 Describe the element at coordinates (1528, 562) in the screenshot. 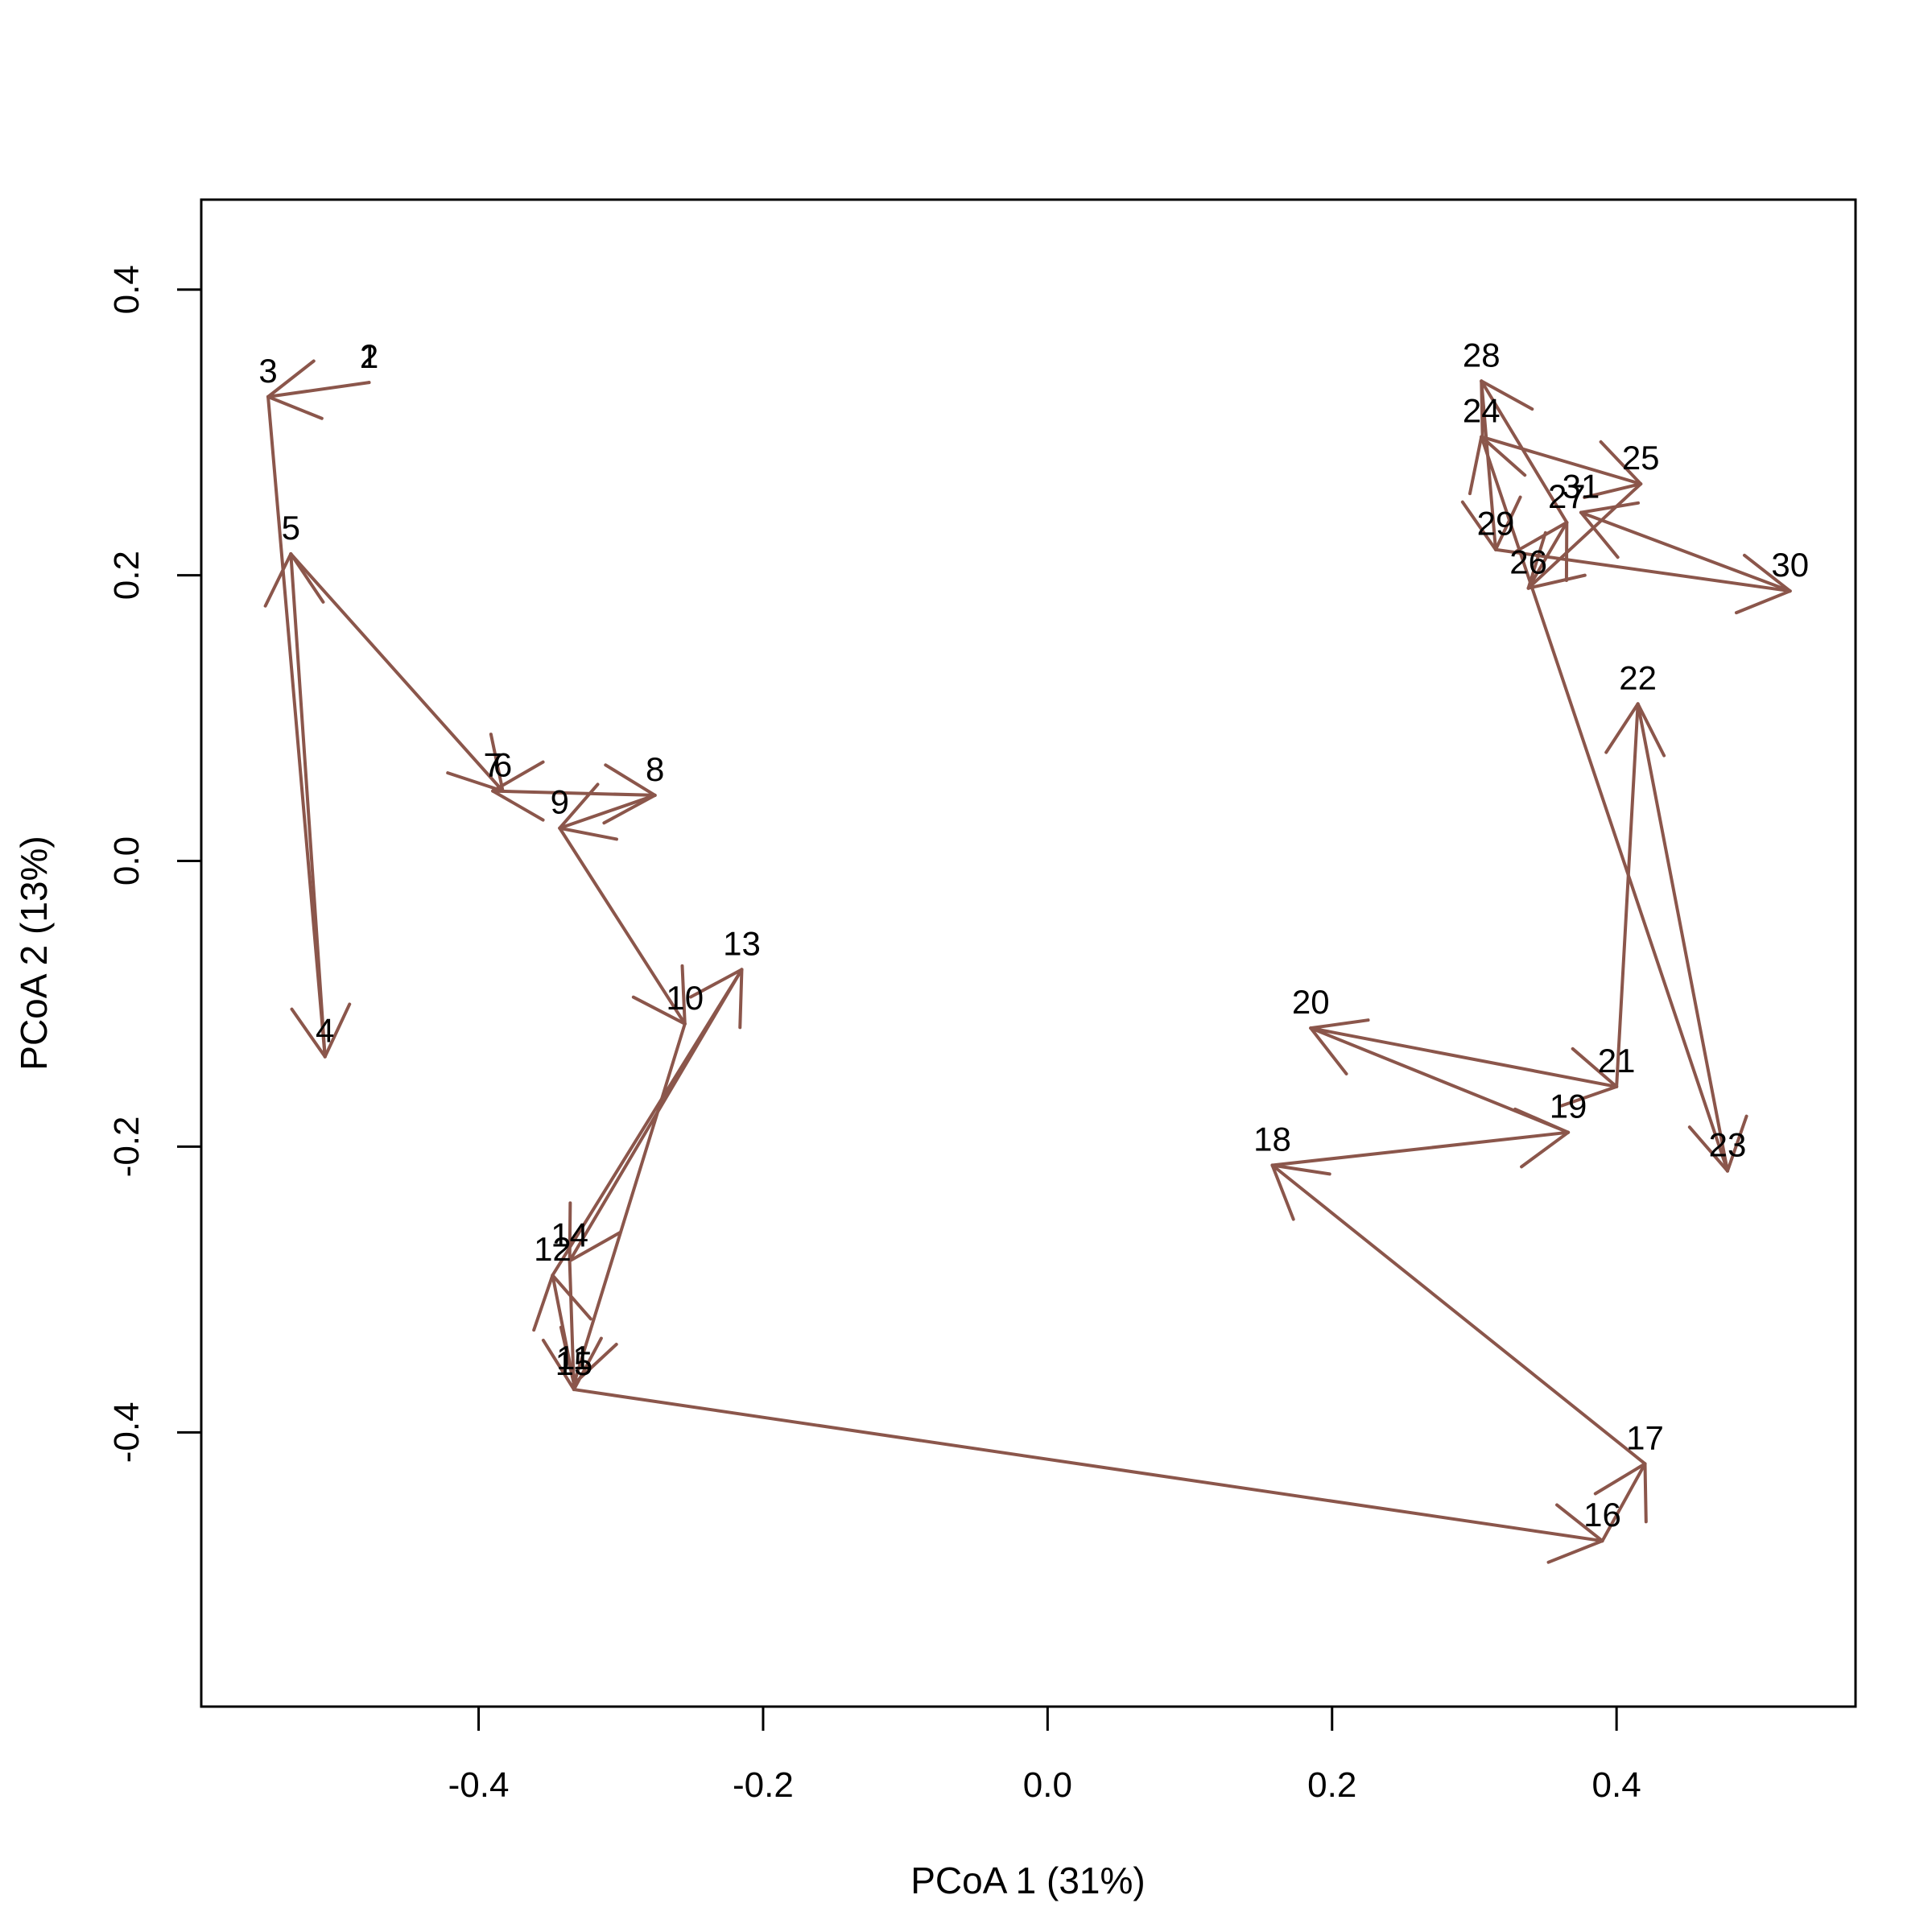

I see `point-label: 26` at that location.